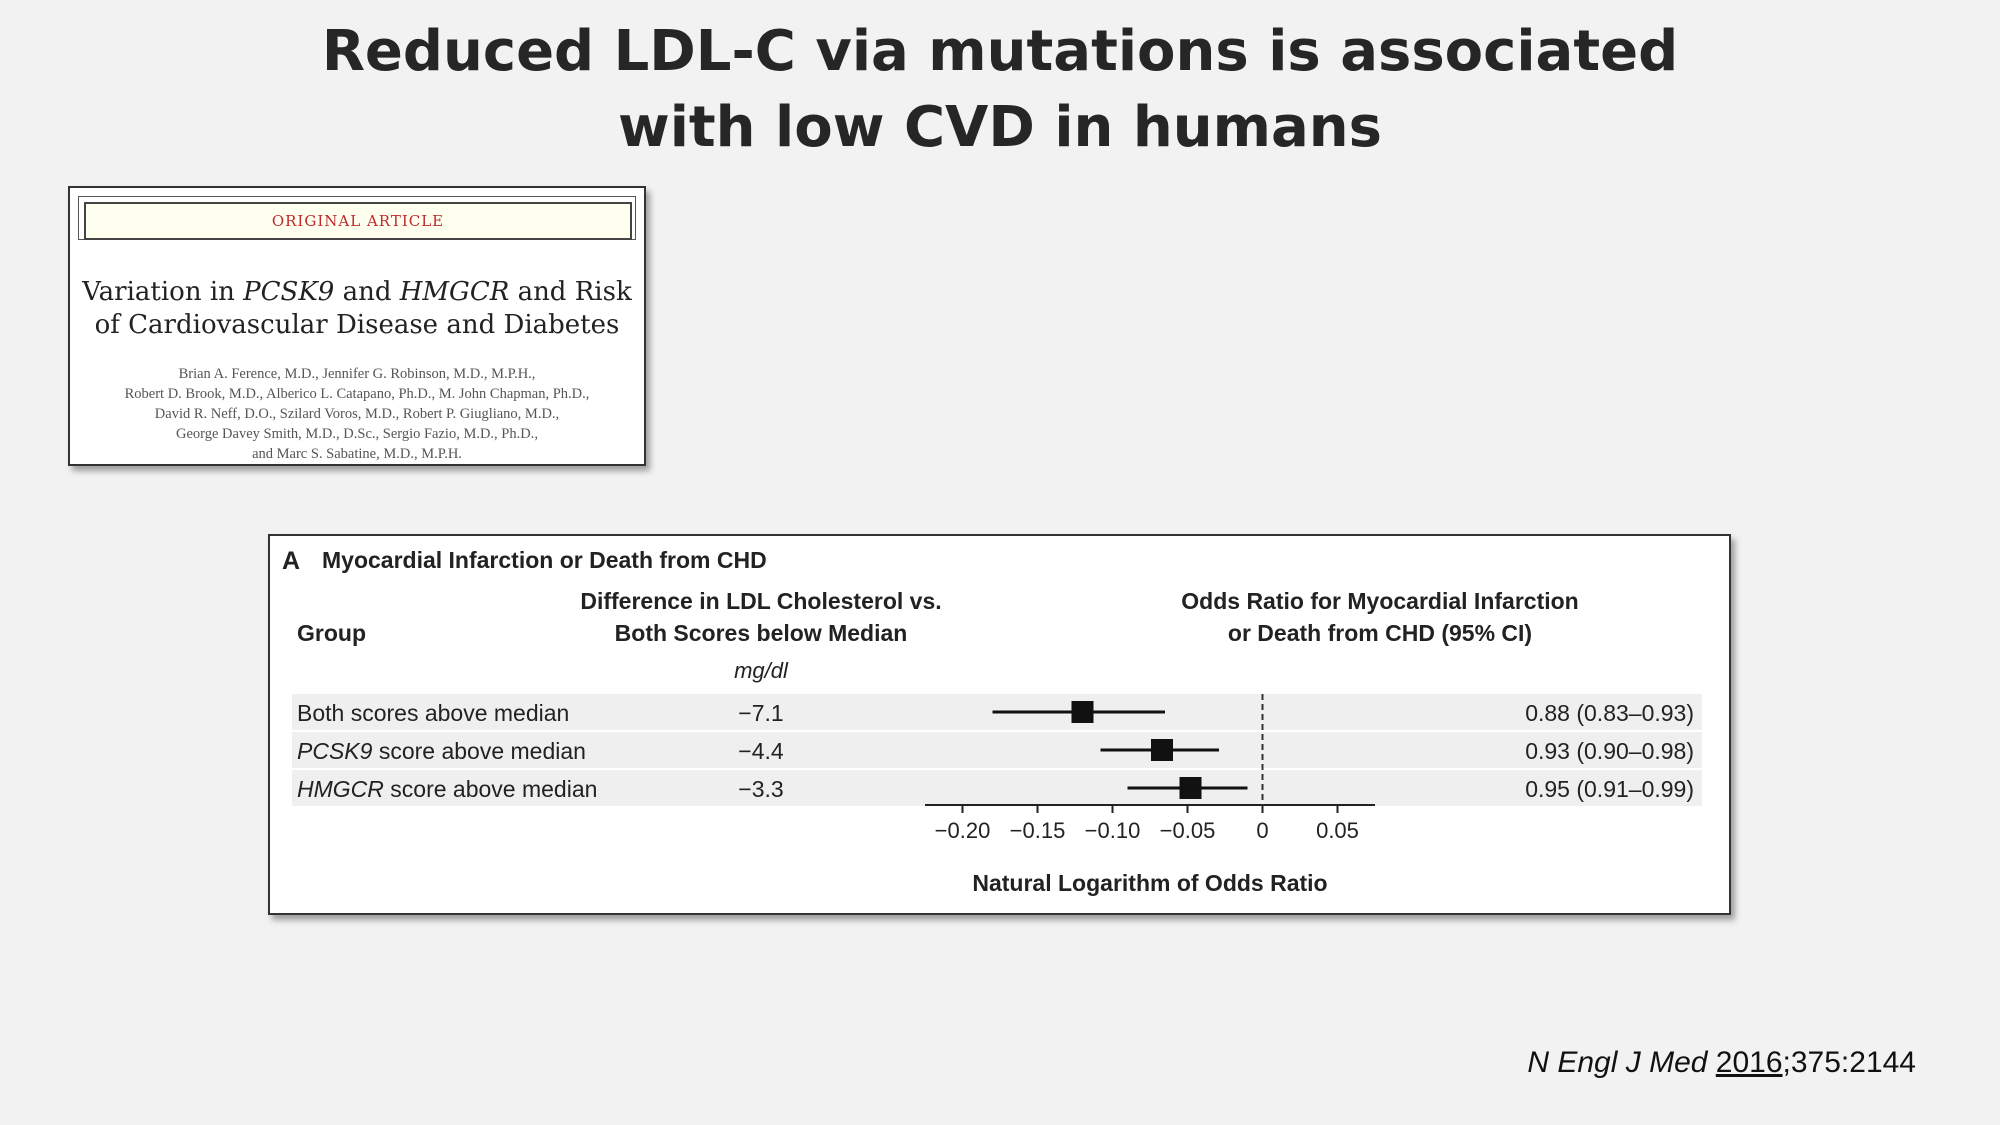 Image resolution: width=2000 pixels, height=1125 pixels. Describe the element at coordinates (760, 601) in the screenshot. I see `ldl-column-header-line-1: Difference in LDL Cholesterol vs.` at that location.